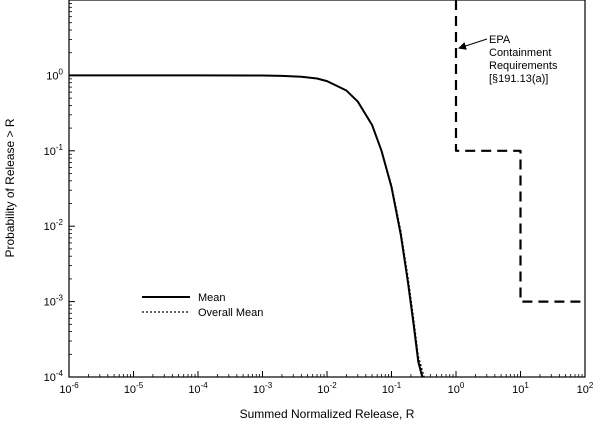  What do you see at coordinates (134, 388) in the screenshot?
I see `x-tick-label: 10⁻⁵` at bounding box center [134, 388].